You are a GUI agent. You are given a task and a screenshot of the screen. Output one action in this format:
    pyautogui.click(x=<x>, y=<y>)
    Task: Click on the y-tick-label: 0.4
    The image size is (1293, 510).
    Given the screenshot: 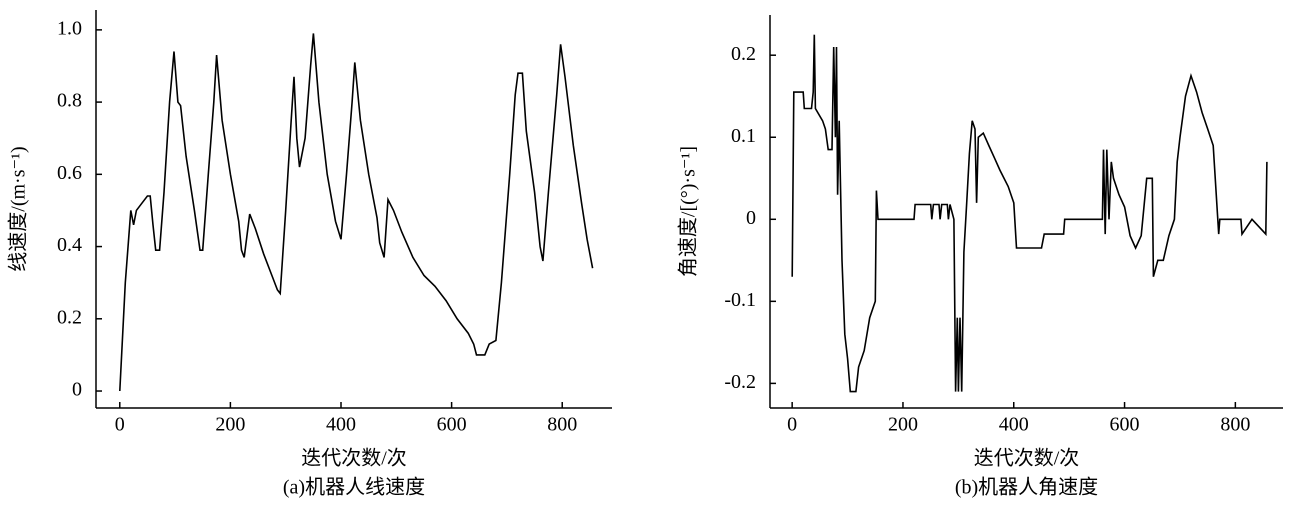 What is the action you would take?
    pyautogui.click(x=69, y=245)
    